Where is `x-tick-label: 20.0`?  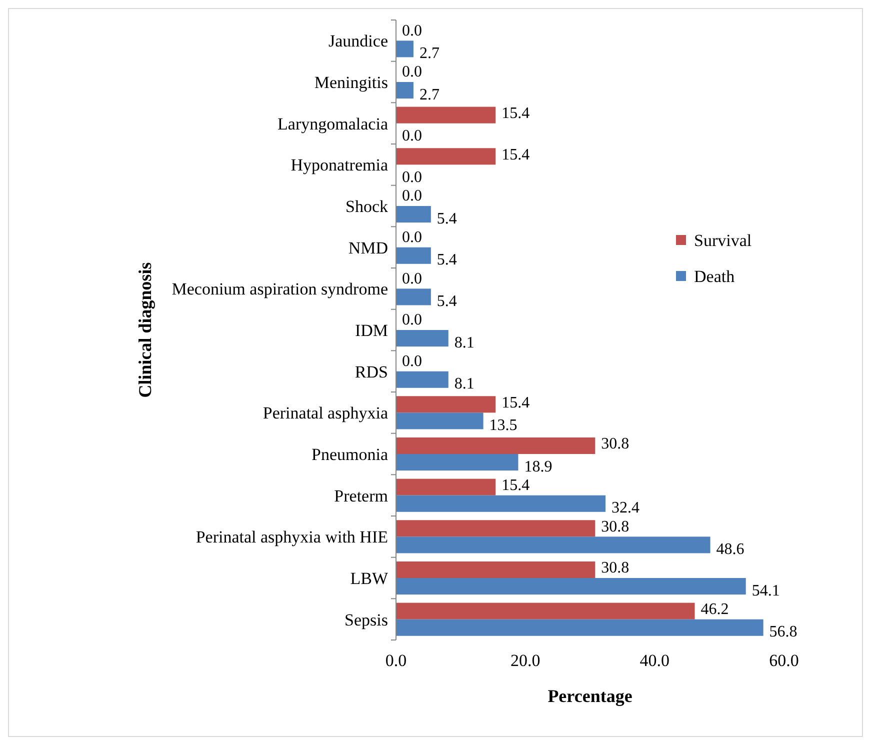
x-tick-label: 20.0 is located at coordinates (525, 660).